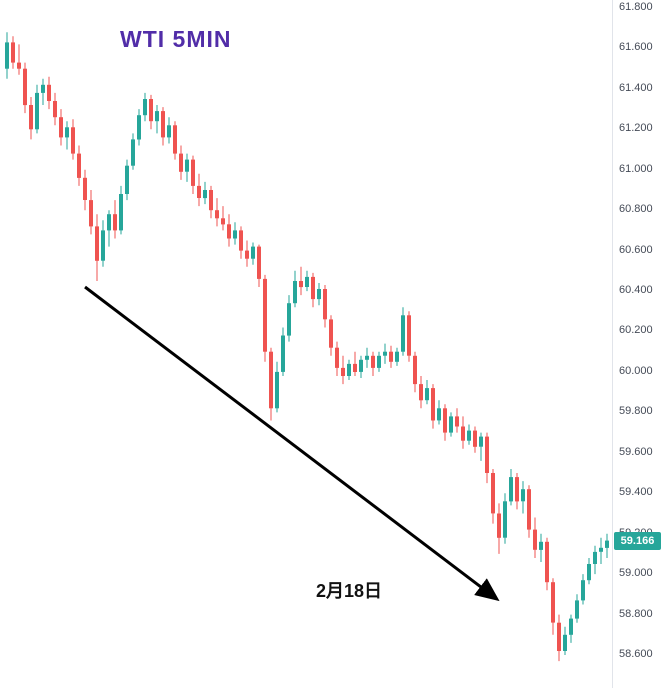  I want to click on chart-title: WTI 5MIN, so click(176, 39).